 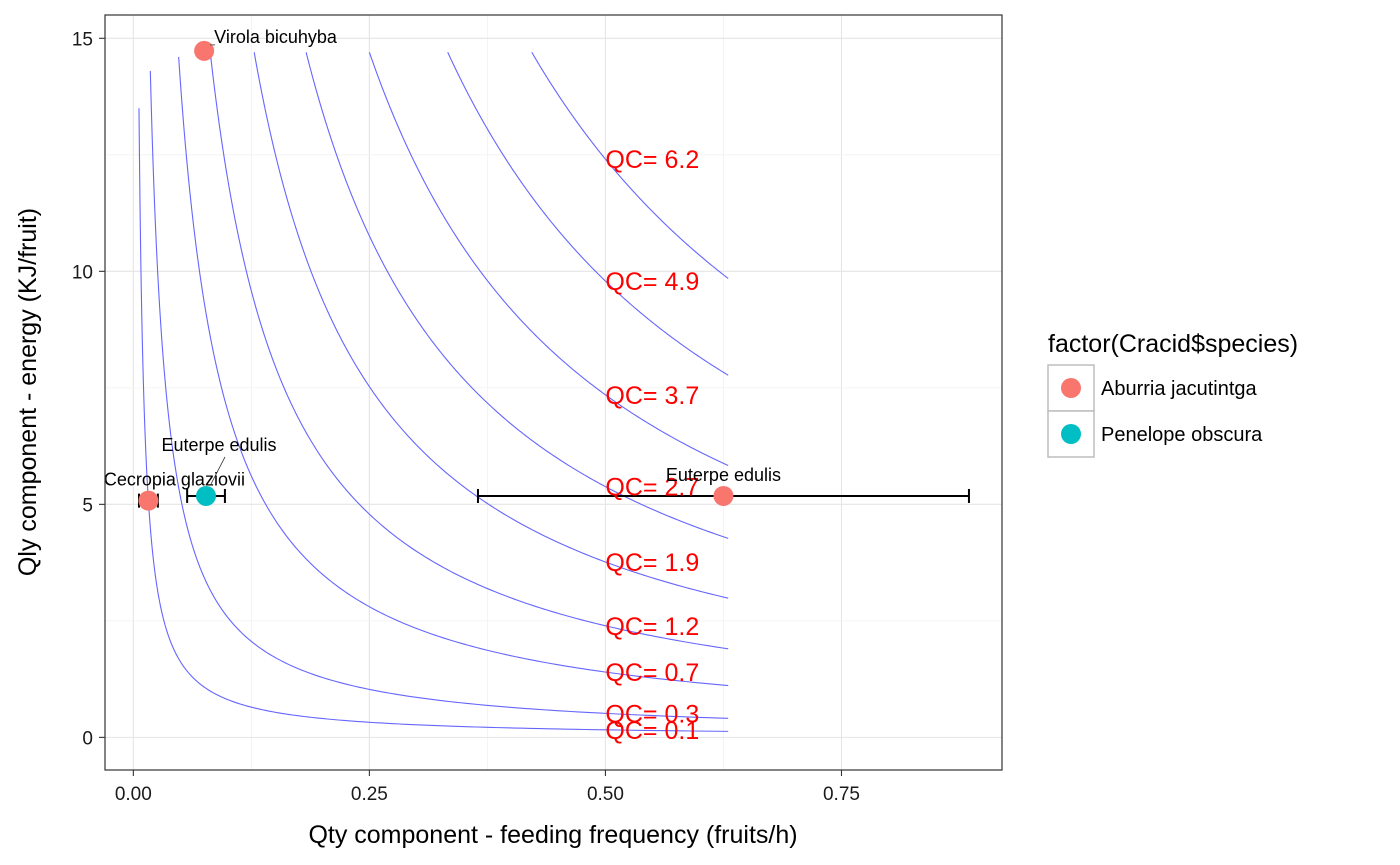 I want to click on qc-label: QC= 3.7, so click(x=652, y=396).